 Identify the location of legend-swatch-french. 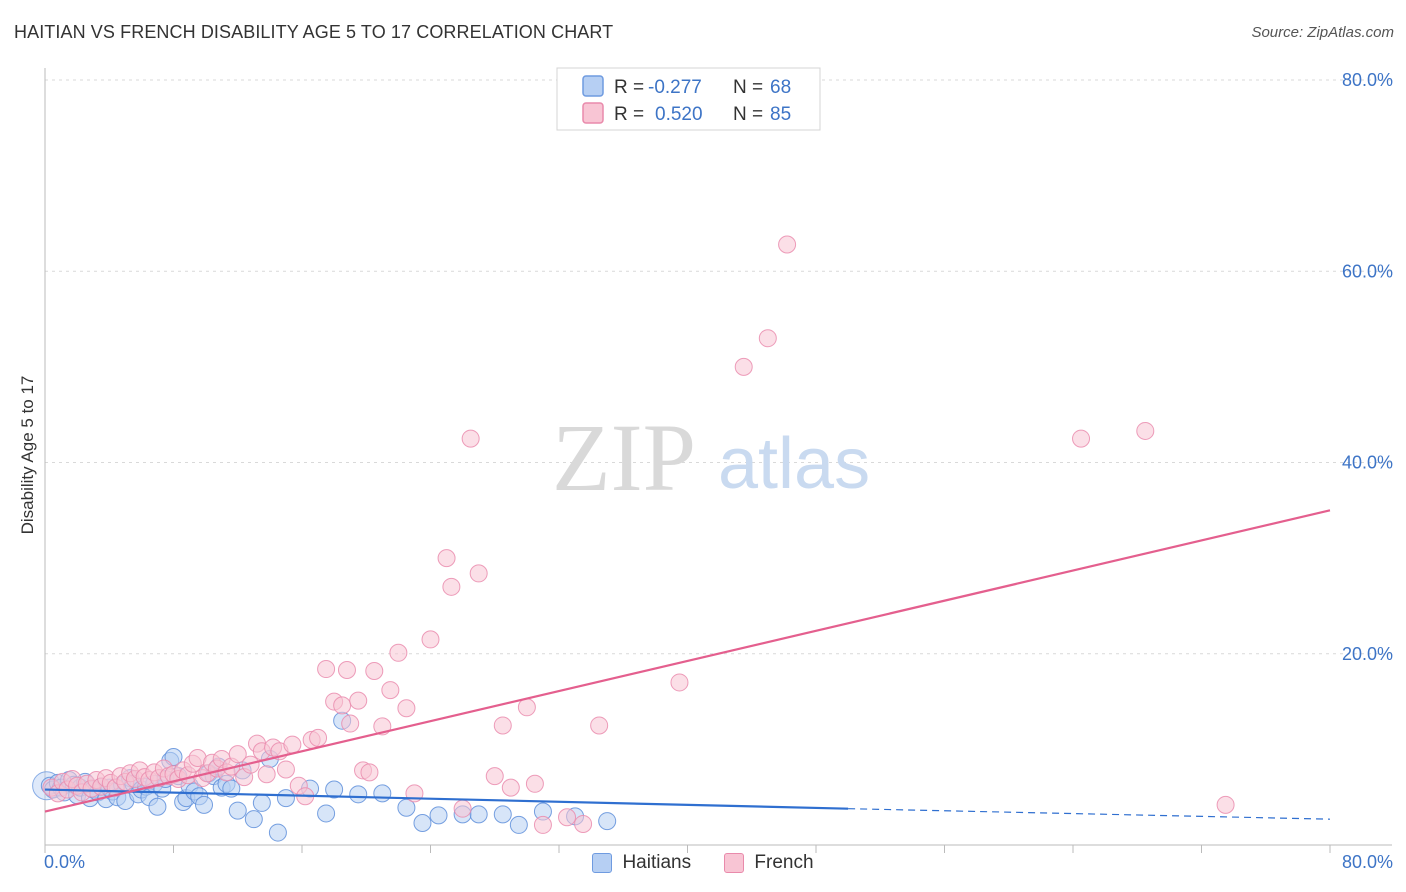
(734, 863).